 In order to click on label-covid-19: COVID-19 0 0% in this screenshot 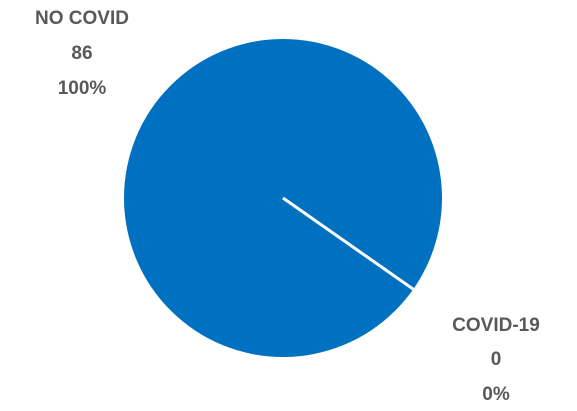, I will do `click(496, 360)`.